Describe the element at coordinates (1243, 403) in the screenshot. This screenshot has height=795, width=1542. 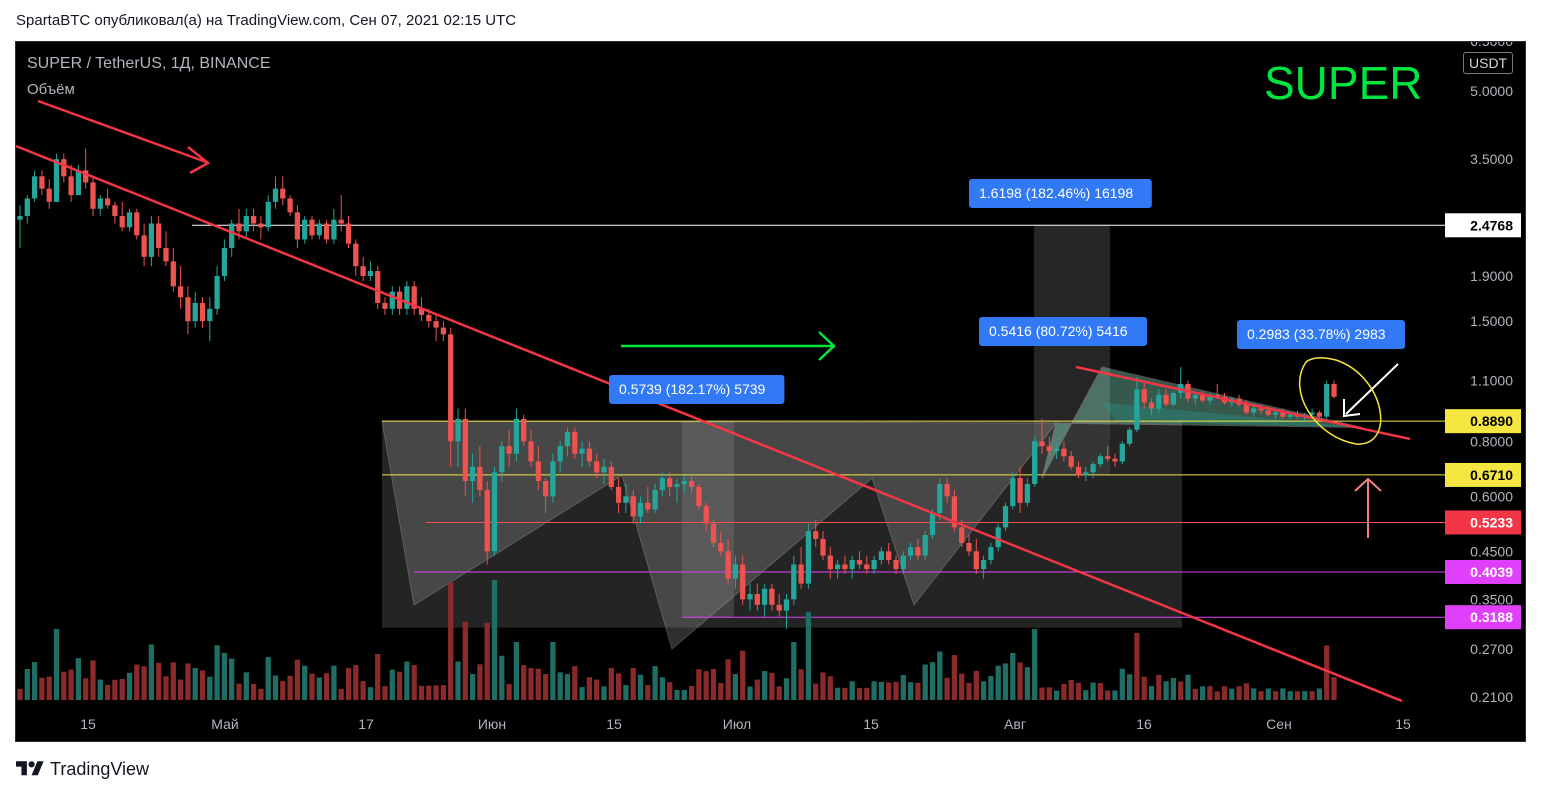
I see `triangle-upper-line` at that location.